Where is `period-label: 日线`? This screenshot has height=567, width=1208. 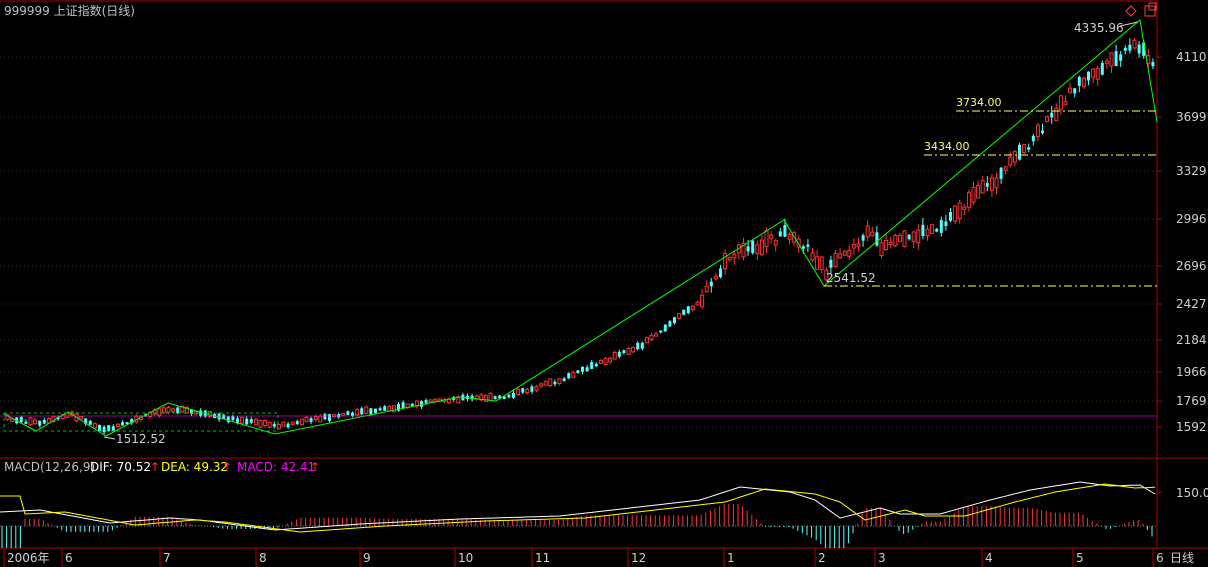
period-label: 日线 is located at coordinates (1182, 558).